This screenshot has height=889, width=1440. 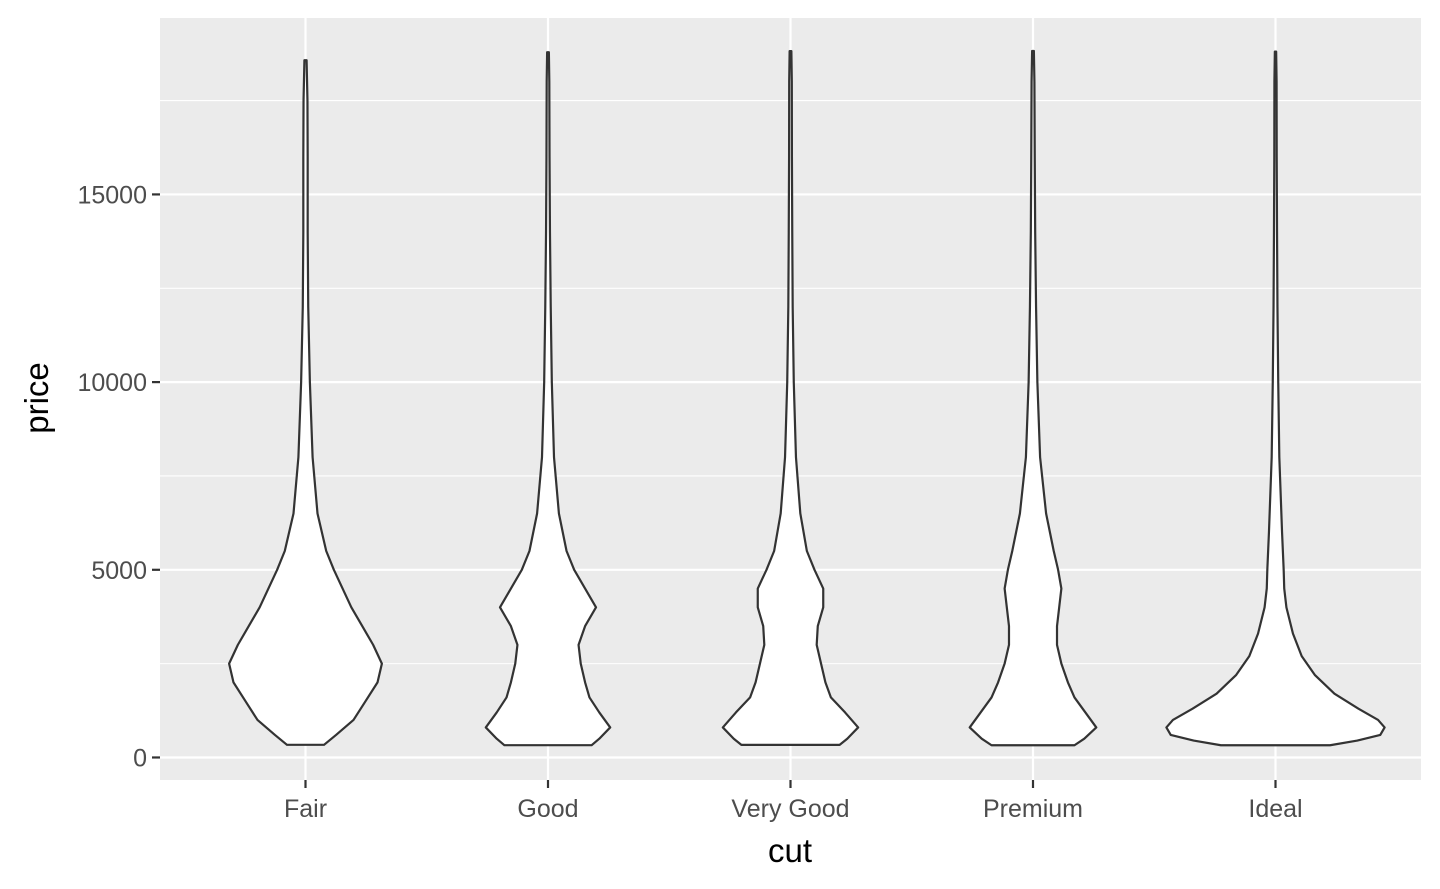 What do you see at coordinates (547, 809) in the screenshot?
I see `x-tick-label: Good` at bounding box center [547, 809].